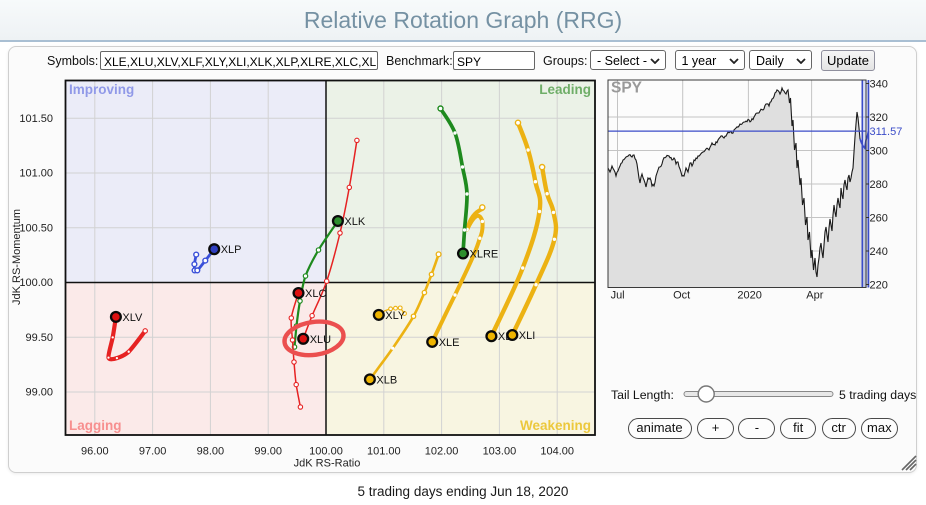  I want to click on svg-text: 240, so click(879, 252).